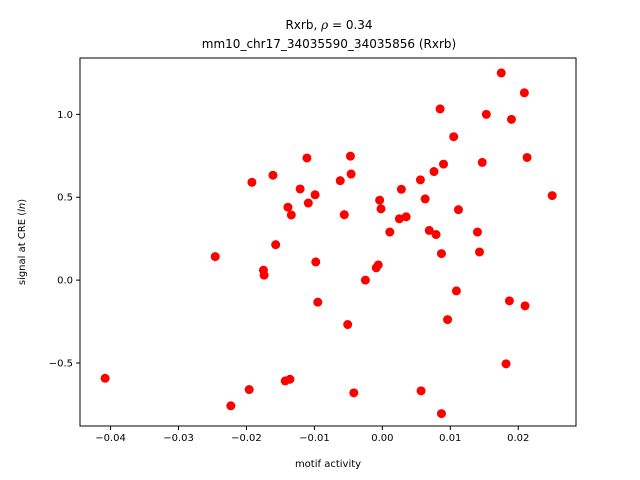 The width and height of the screenshot is (640, 480). What do you see at coordinates (65, 198) in the screenshot?
I see `y-tick-label: 0.5` at bounding box center [65, 198].